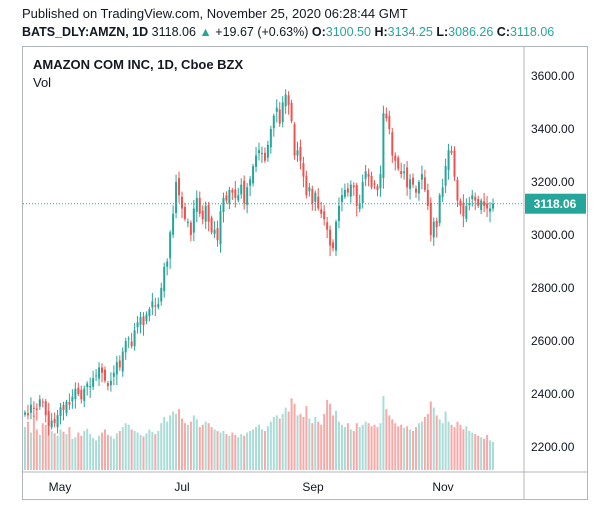 The width and height of the screenshot is (611, 509). What do you see at coordinates (60, 487) in the screenshot?
I see `x-tick-label: May` at bounding box center [60, 487].